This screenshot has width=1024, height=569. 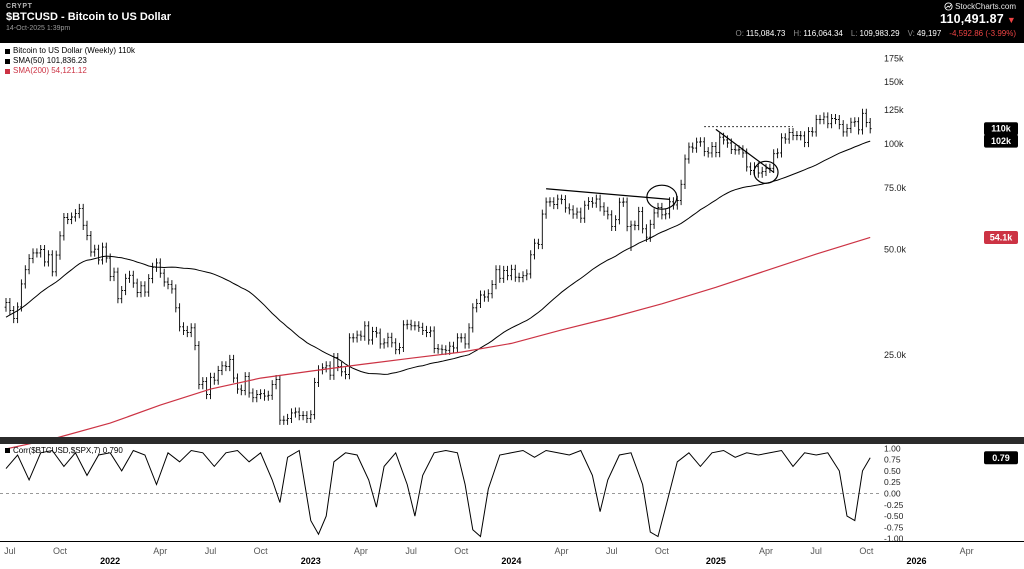 I want to click on sma50-legend-label: SMA(50) 101,836.23, so click(x=50, y=60).